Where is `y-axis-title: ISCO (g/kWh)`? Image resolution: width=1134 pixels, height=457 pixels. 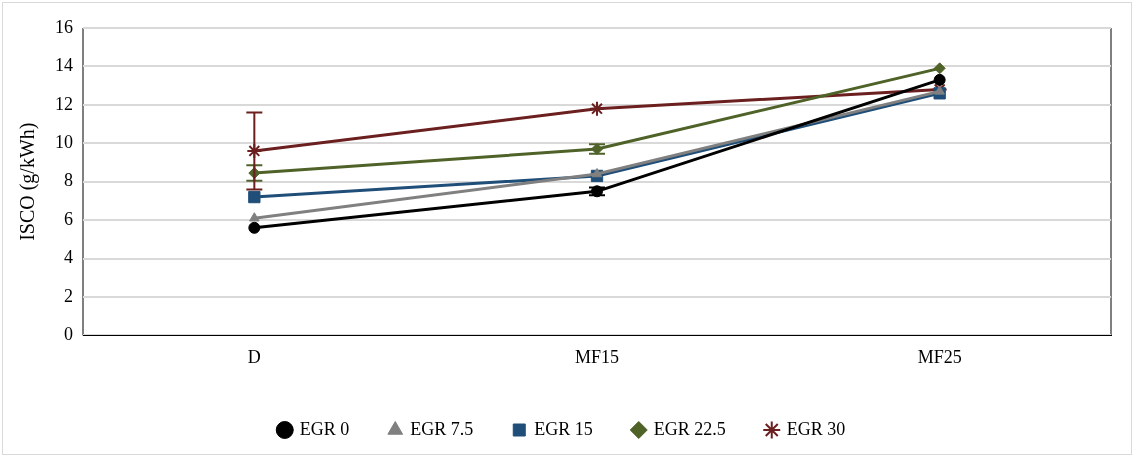 y-axis-title: ISCO (g/kWh) is located at coordinates (28, 181).